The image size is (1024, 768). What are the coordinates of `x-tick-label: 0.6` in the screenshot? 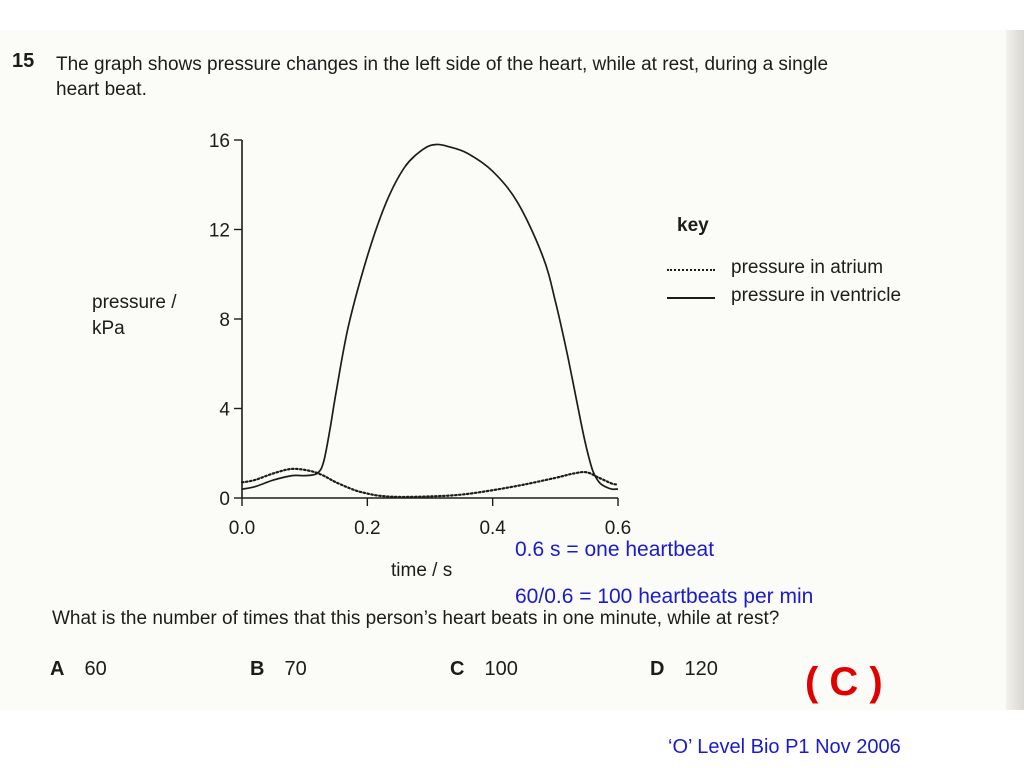 It's located at (618, 528).